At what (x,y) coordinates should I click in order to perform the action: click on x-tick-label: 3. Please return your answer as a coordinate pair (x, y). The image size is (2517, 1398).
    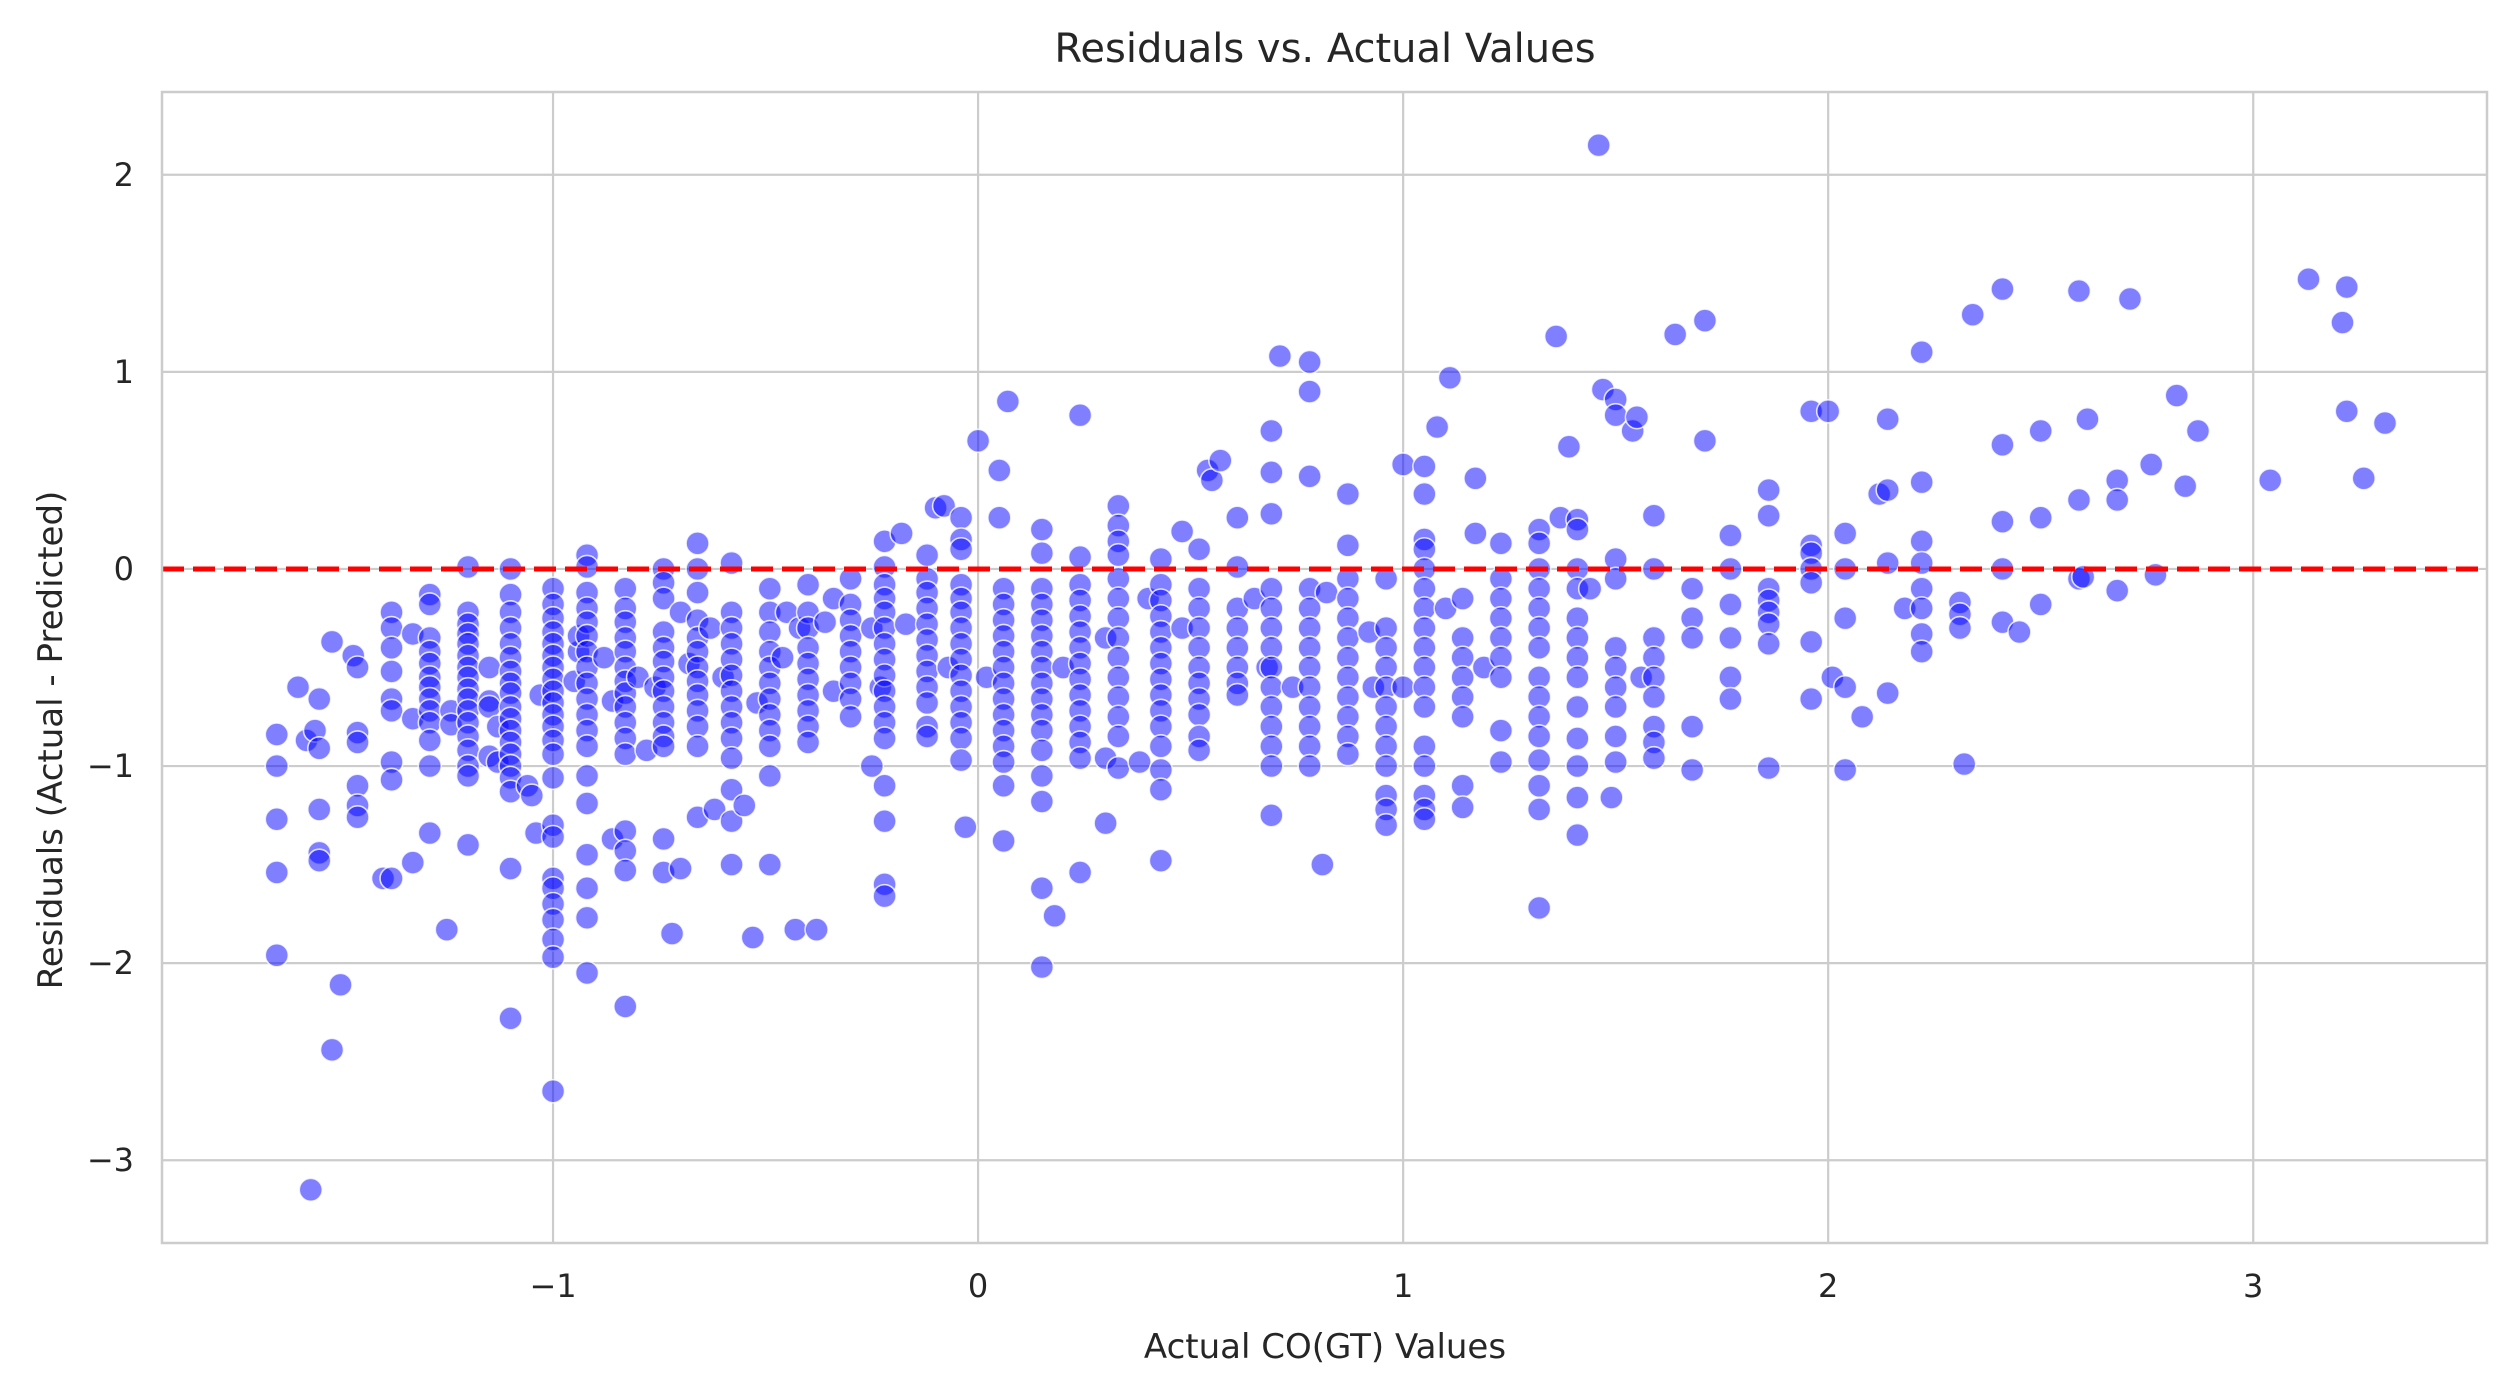
    Looking at the image, I should click on (2253, 1286).